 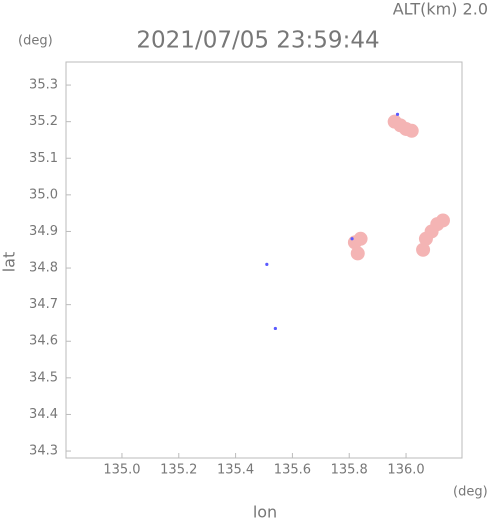 What do you see at coordinates (43, 341) in the screenshot?
I see `y-tick-label: 34.6` at bounding box center [43, 341].